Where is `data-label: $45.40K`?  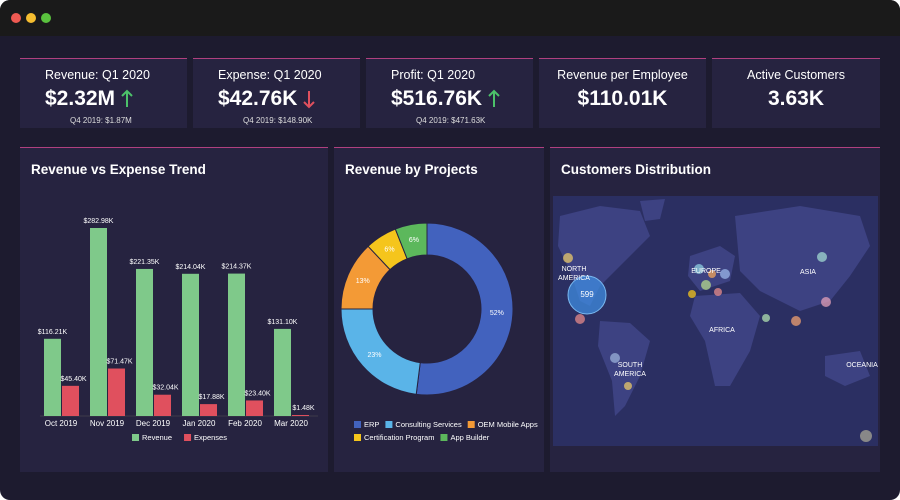 data-label: $45.40K is located at coordinates (73, 379).